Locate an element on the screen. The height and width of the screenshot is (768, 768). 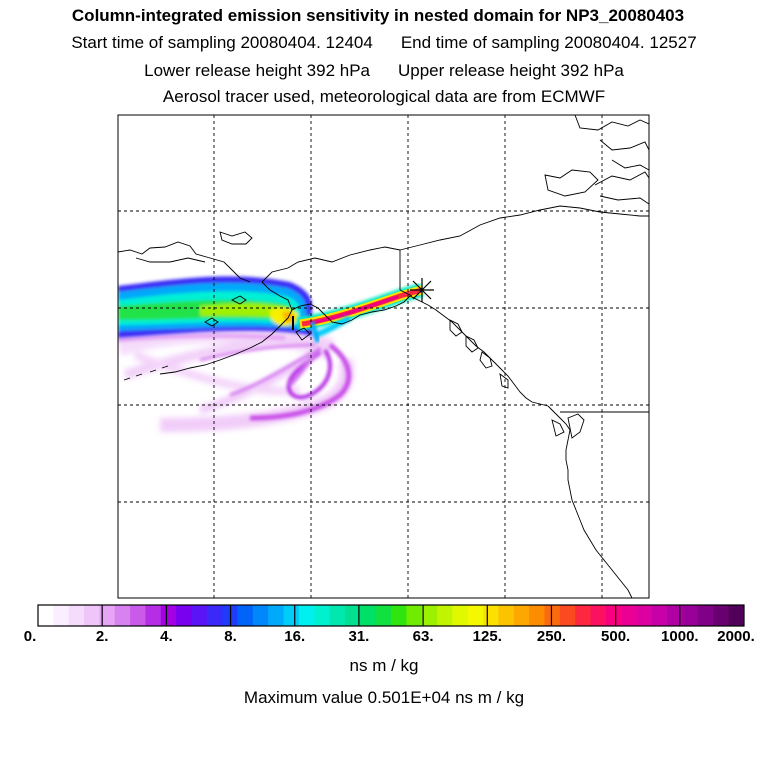
maximum-value-text: Maximum value 0.501E+04 ns m / kg is located at coordinates (384, 697).